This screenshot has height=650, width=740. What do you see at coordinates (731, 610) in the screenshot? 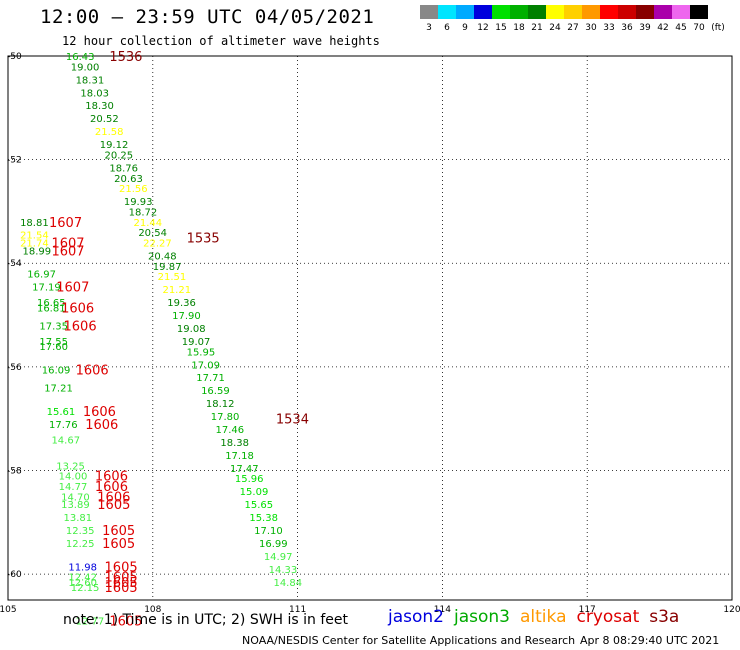
I see `longitude-tick-label: 120` at bounding box center [731, 610].